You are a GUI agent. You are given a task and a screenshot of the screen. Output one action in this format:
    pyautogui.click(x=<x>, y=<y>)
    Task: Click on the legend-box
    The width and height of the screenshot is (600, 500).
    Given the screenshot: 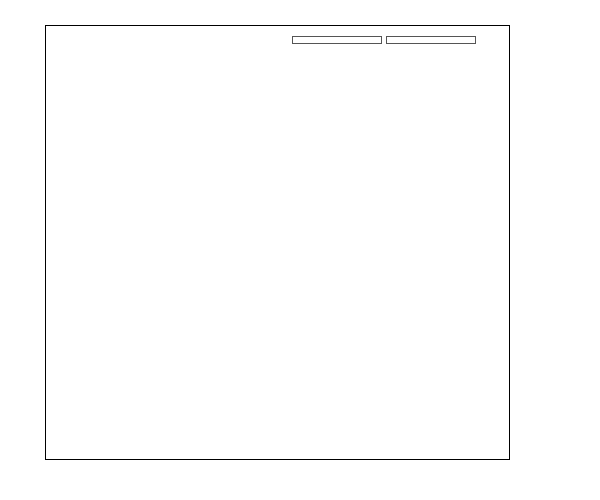 What is the action you would take?
    pyautogui.click(x=337, y=40)
    